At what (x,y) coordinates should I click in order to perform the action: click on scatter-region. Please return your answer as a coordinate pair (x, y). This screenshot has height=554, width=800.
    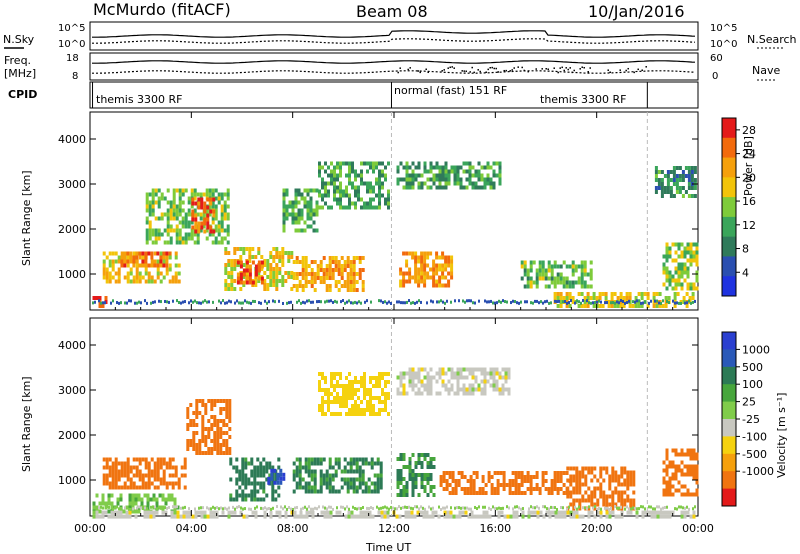
    Looking at the image, I should click on (146, 259).